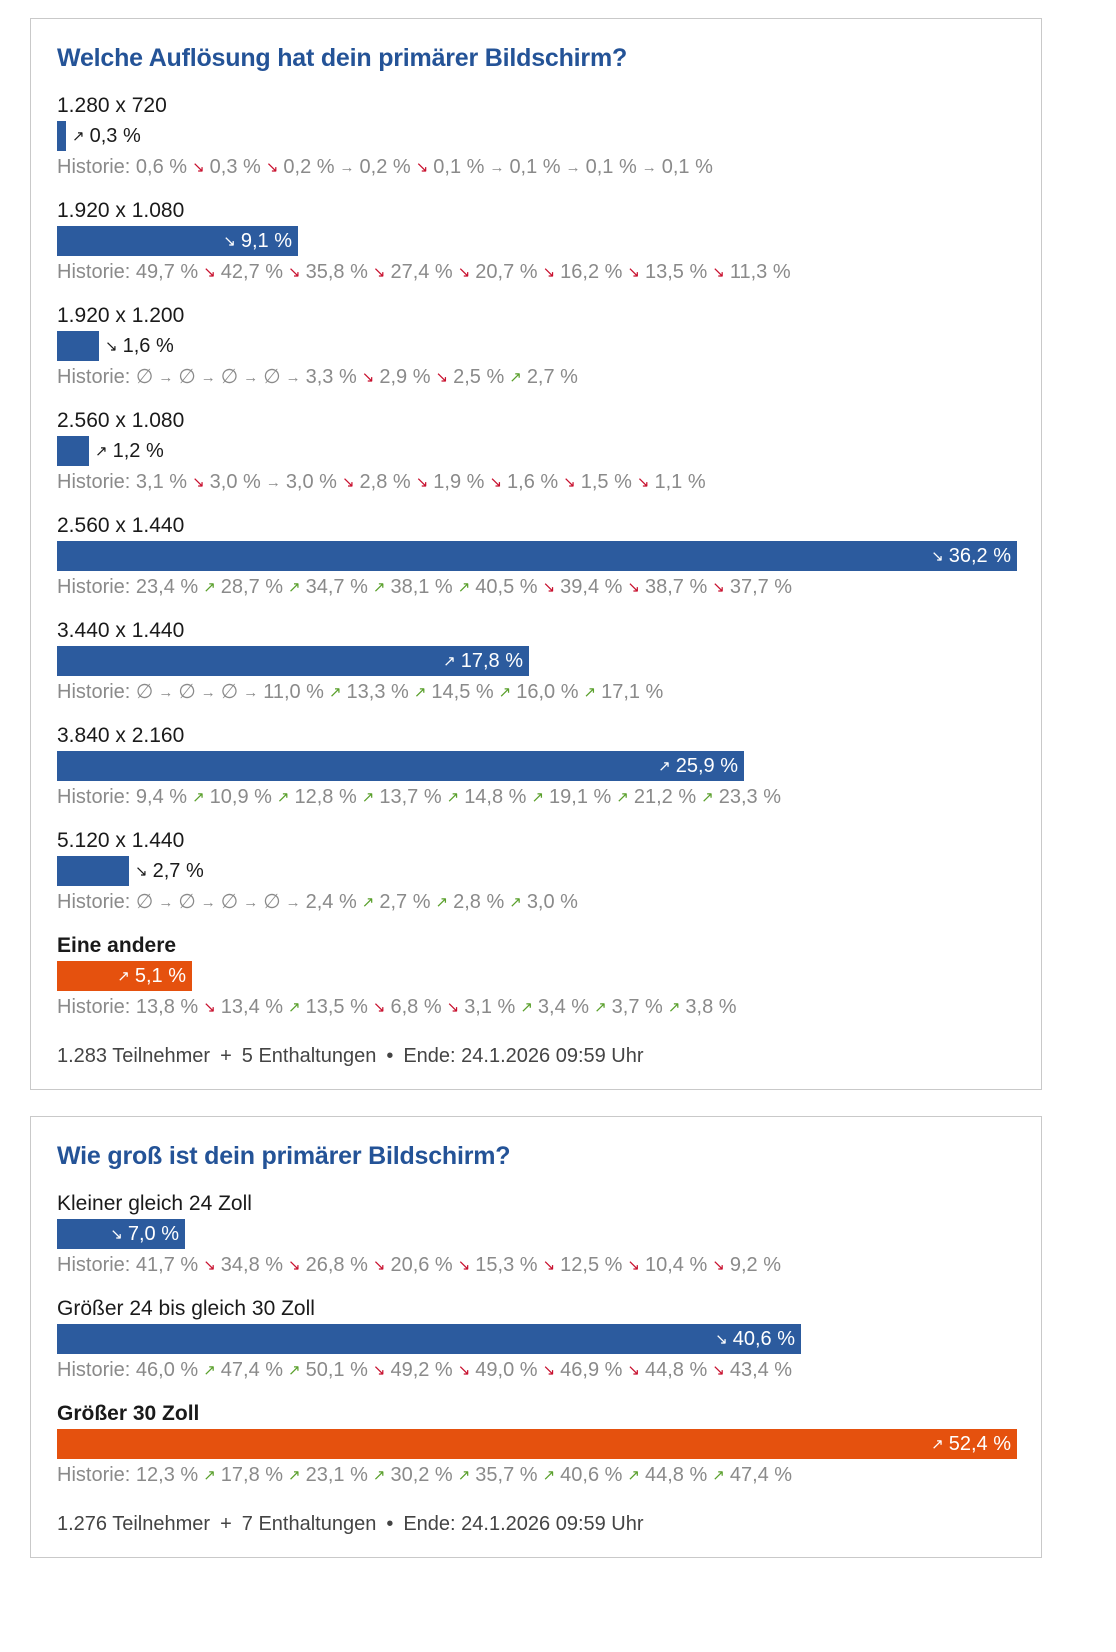 This screenshot has height=1652, width=1116. Describe the element at coordinates (240, 797) in the screenshot. I see `history-value: 10,9 %` at that location.